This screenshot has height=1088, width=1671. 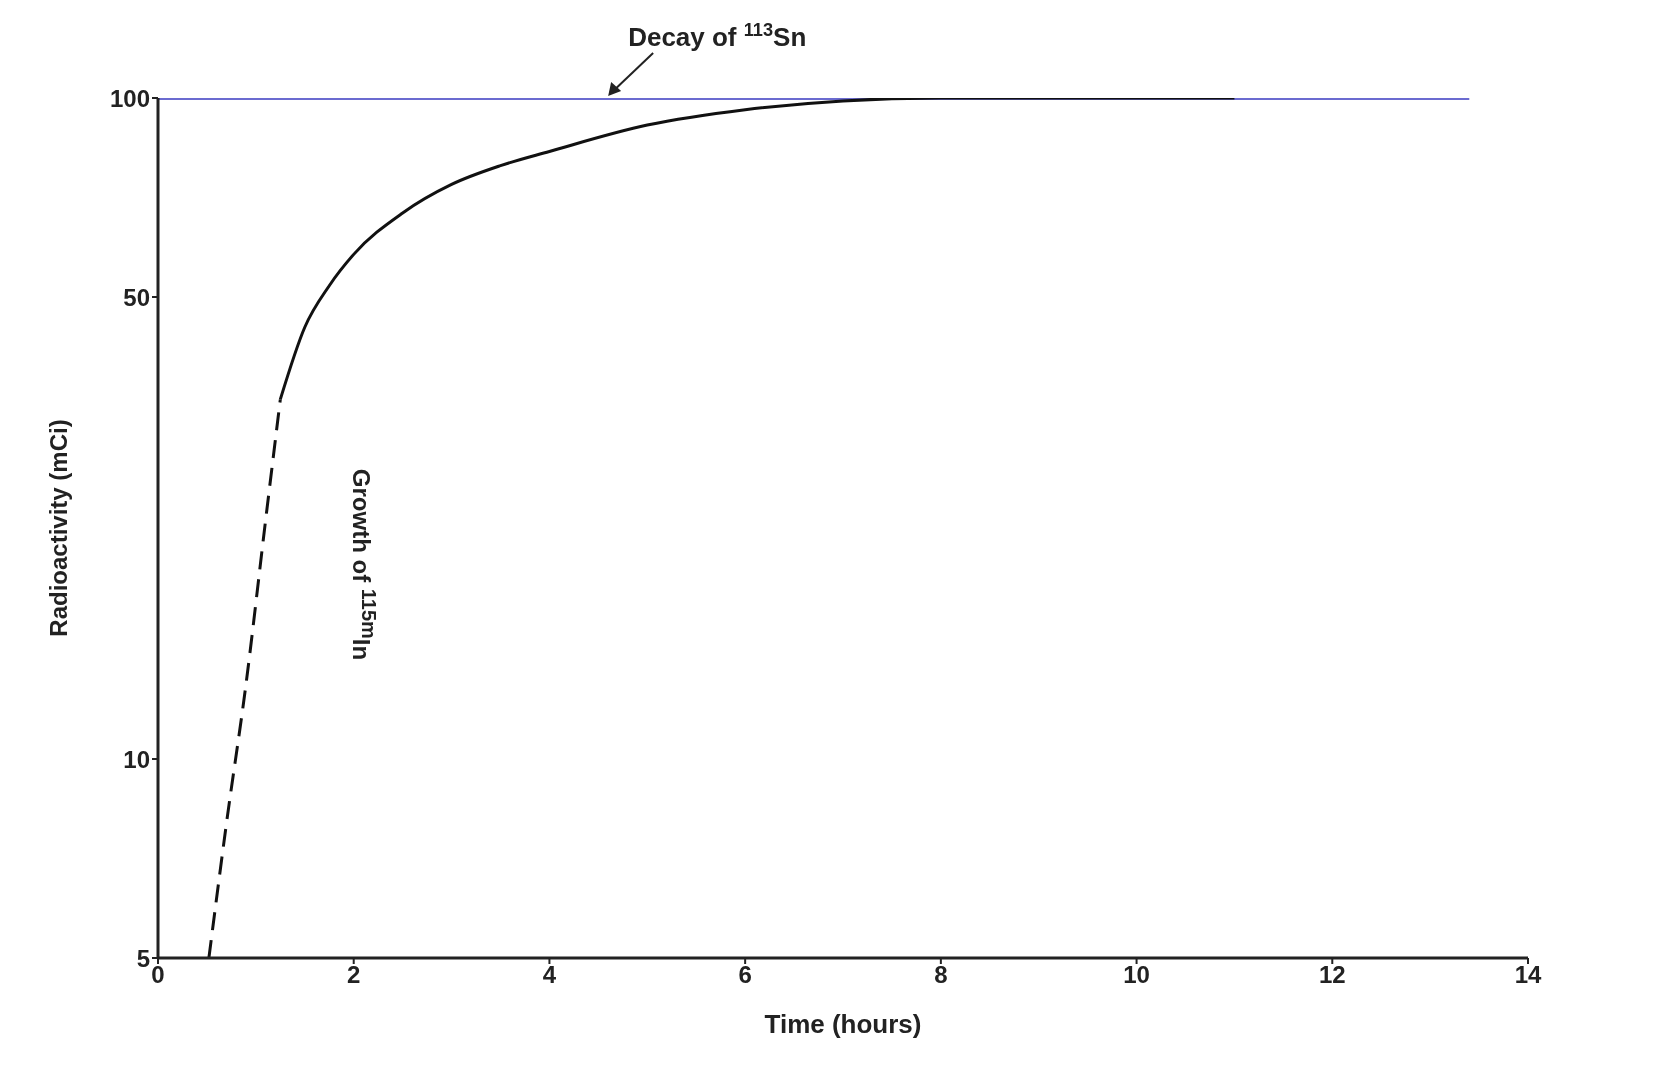 What do you see at coordinates (717, 36) in the screenshot?
I see `annotation: Decay of $^{113}$Sn` at bounding box center [717, 36].